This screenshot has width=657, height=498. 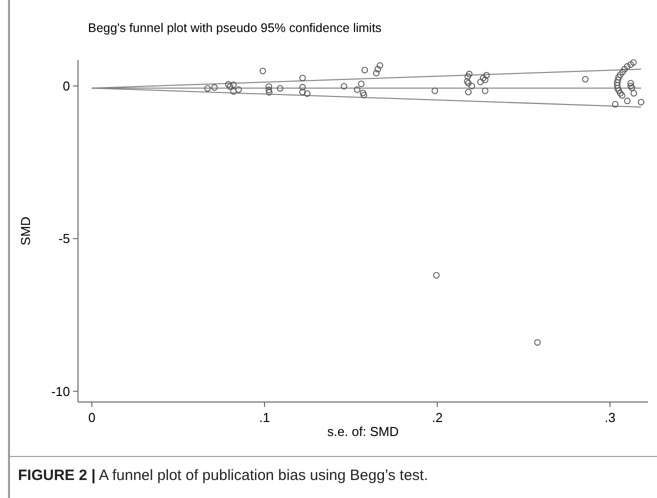 I want to click on x-tick-label: .3, so click(x=610, y=417).